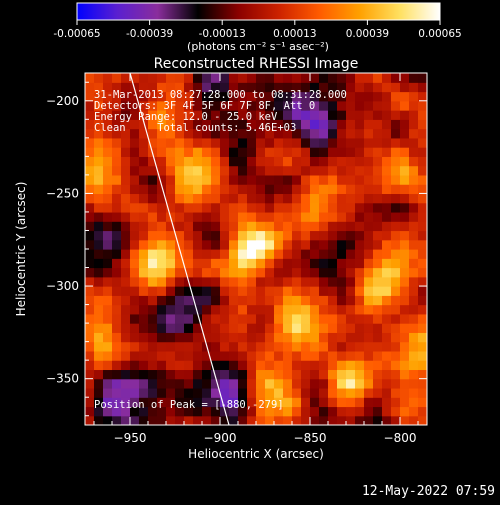  What do you see at coordinates (256, 454) in the screenshot?
I see `x-axis-label: Heliocentric X (arcsec)` at bounding box center [256, 454].